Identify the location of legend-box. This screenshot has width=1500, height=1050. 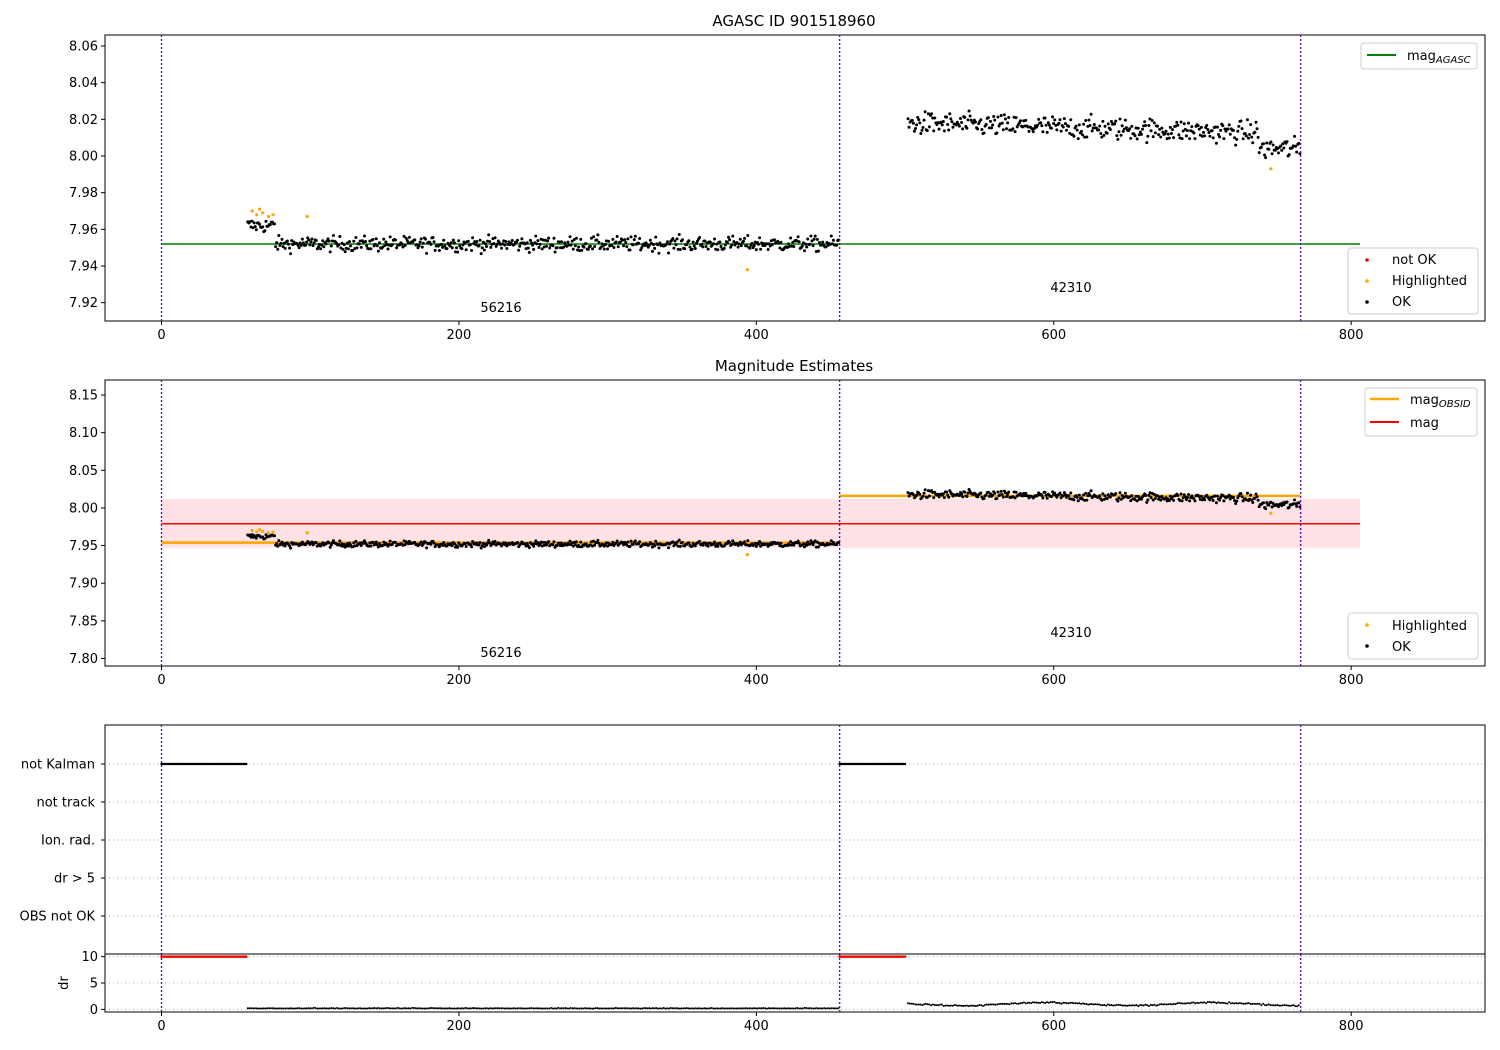
(1413, 281).